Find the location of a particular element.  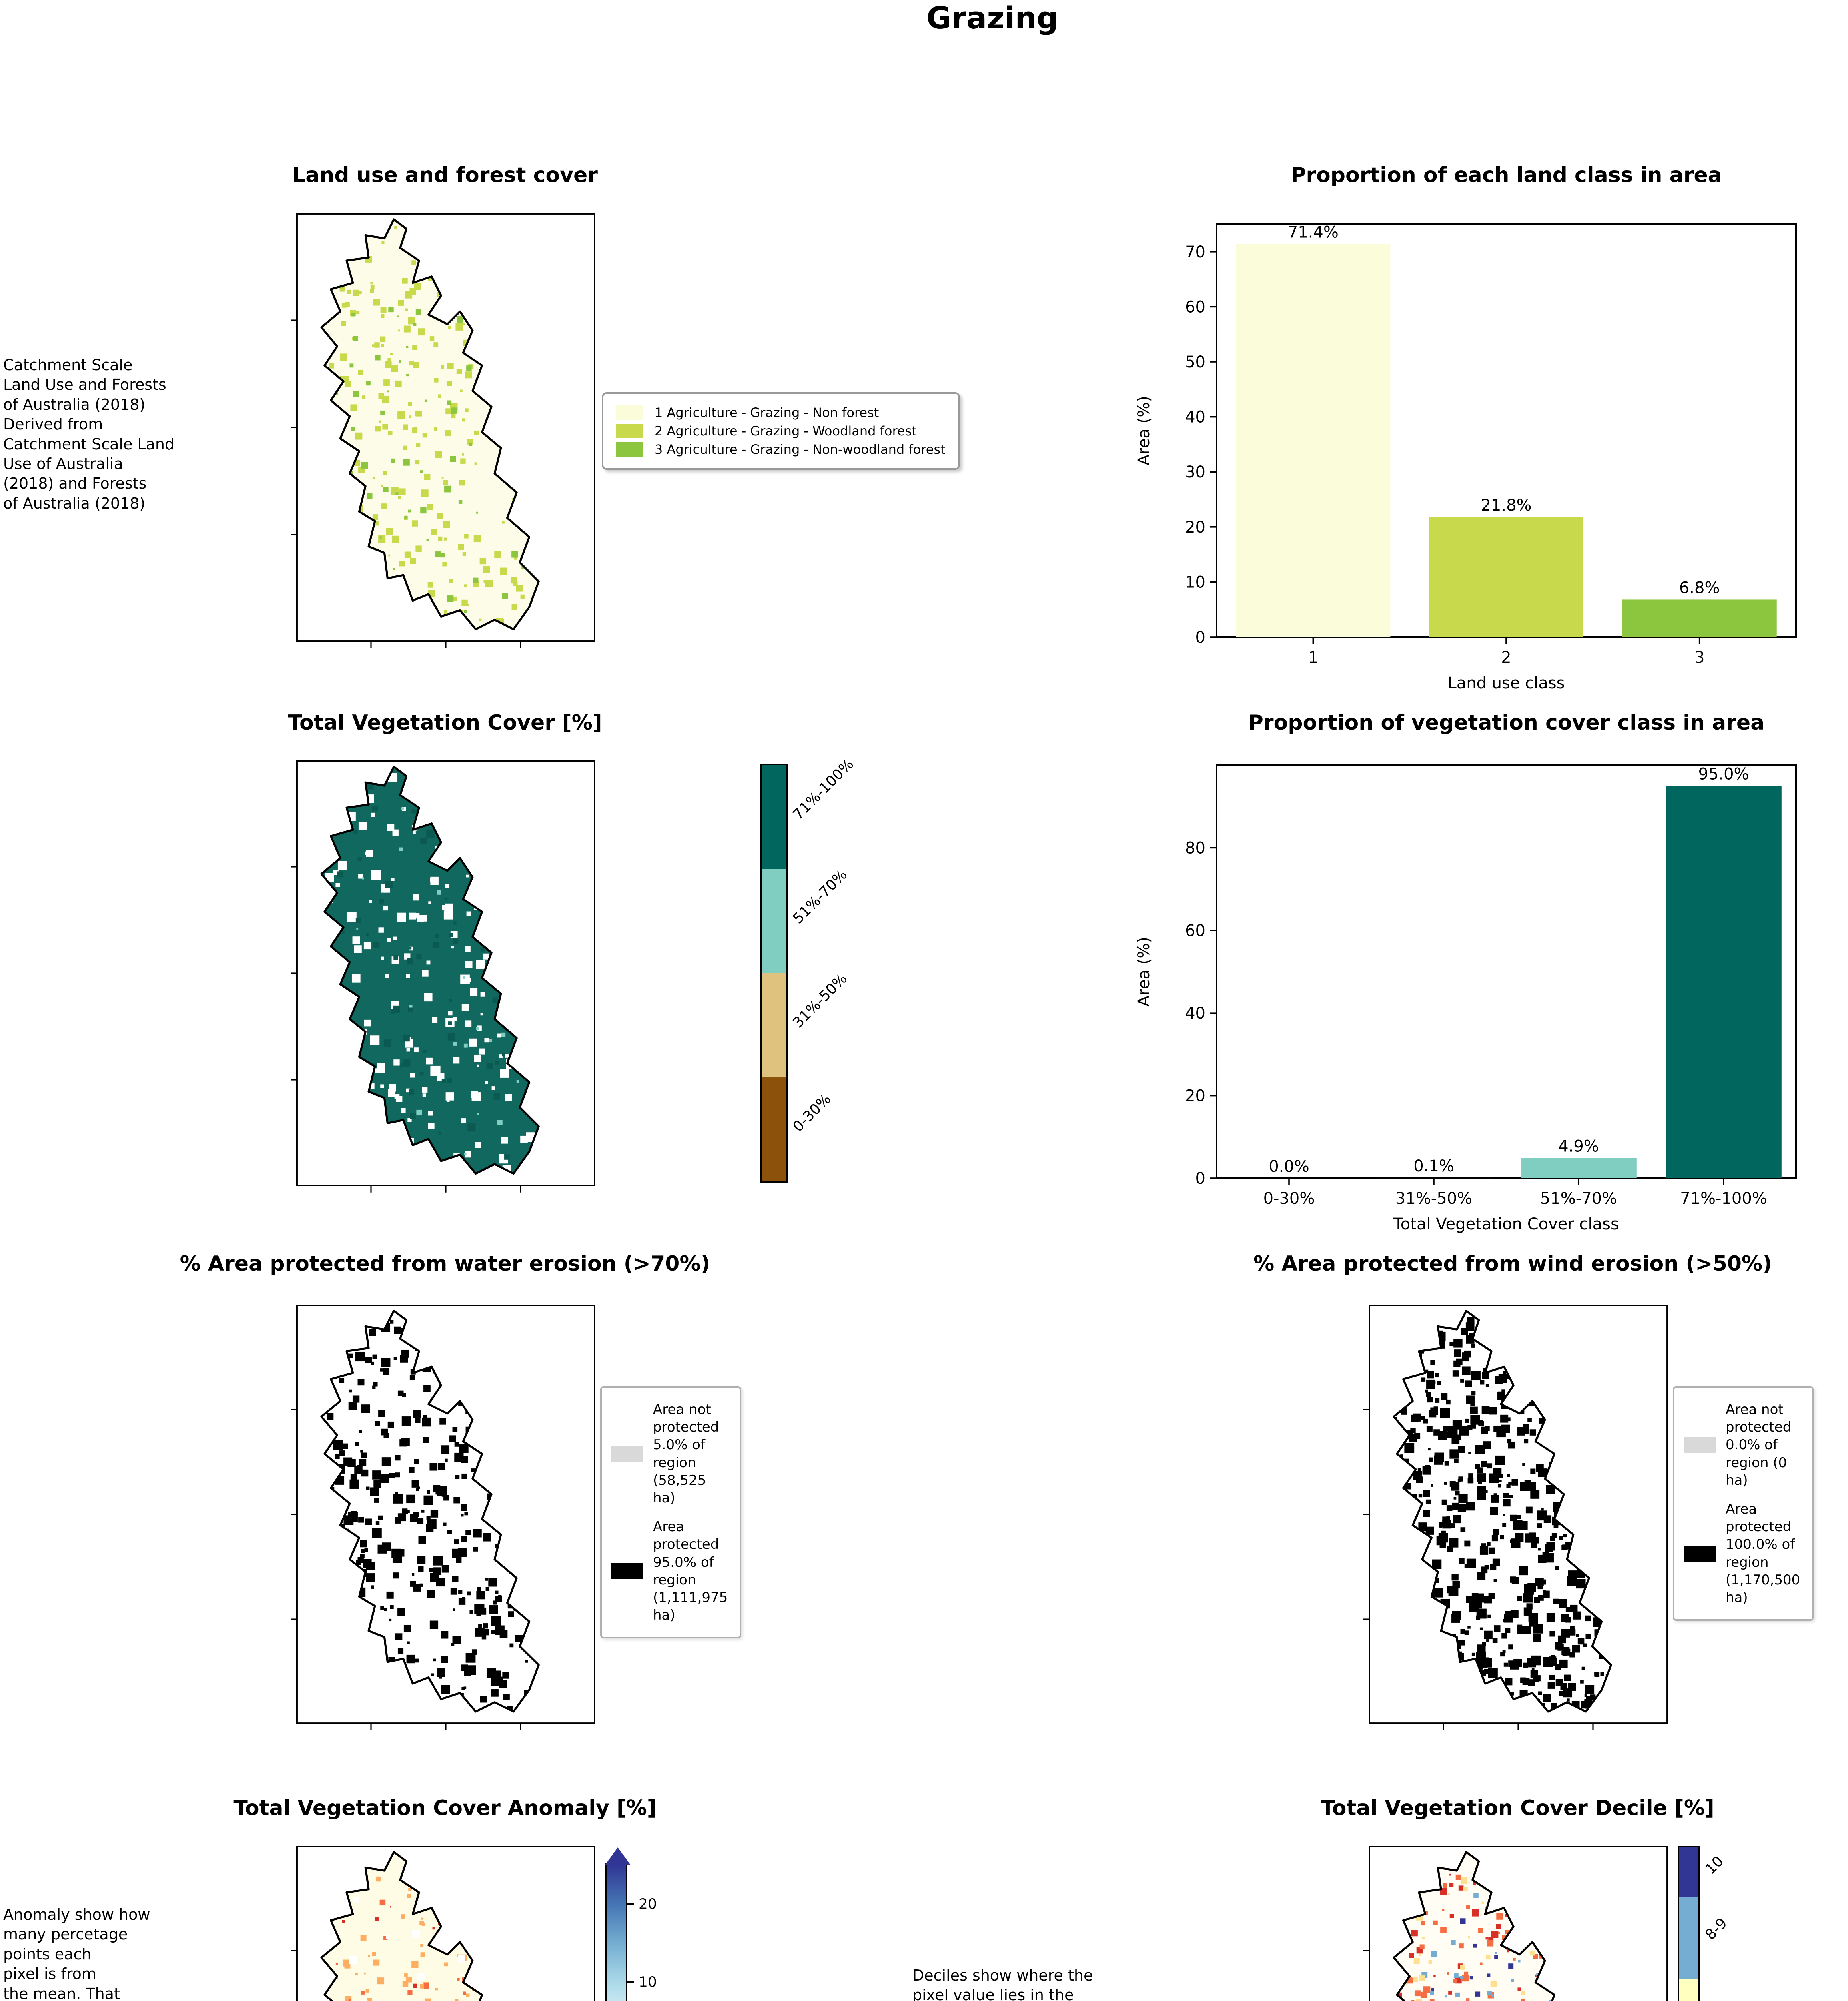

wind-erosion-map is located at coordinates (1515, 1517).